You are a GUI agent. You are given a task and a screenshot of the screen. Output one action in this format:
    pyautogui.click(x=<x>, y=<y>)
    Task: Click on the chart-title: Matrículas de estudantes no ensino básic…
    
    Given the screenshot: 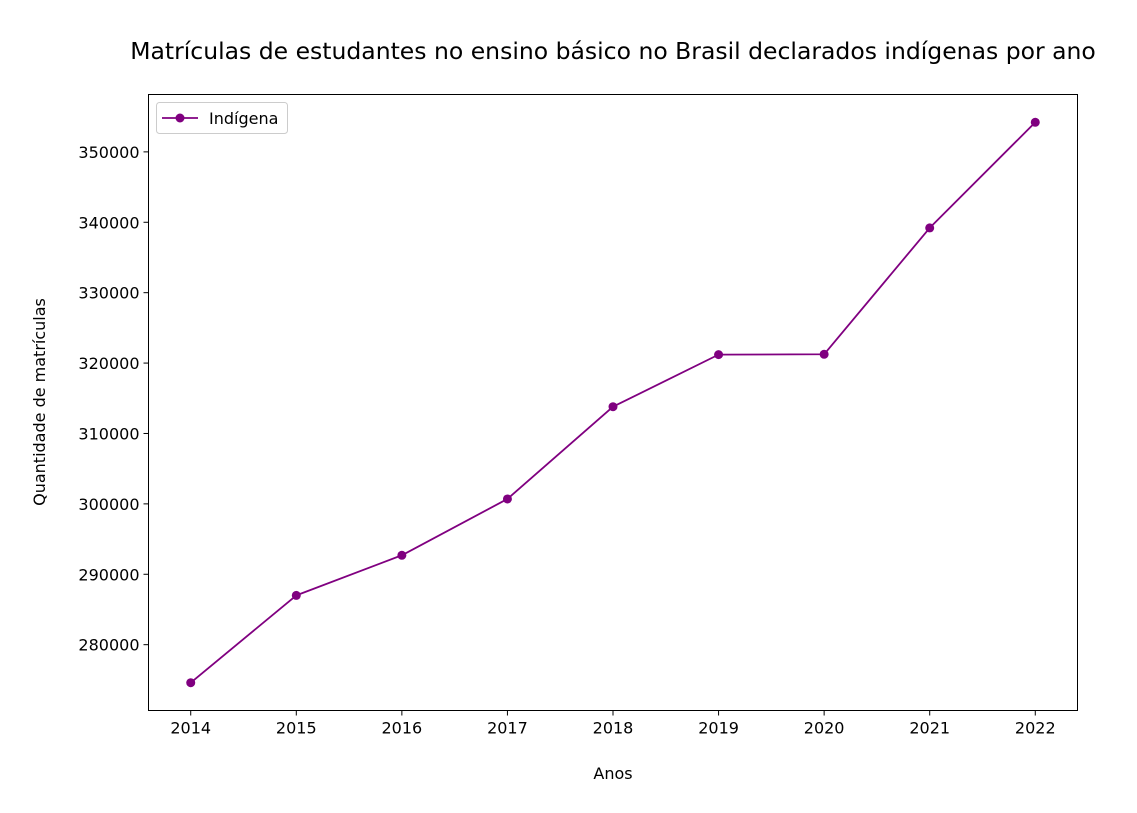 What is the action you would take?
    pyautogui.click(x=613, y=51)
    